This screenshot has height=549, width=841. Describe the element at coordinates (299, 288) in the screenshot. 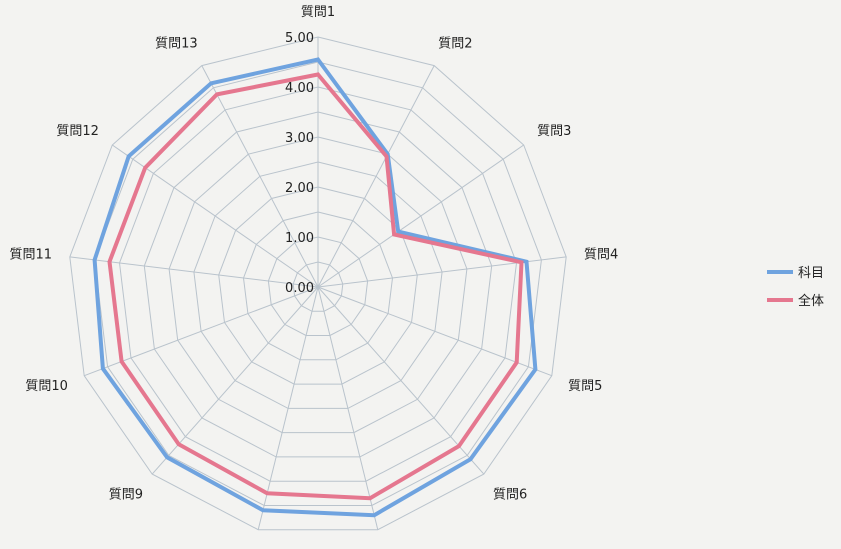

I see `tick-label: 0.00` at that location.